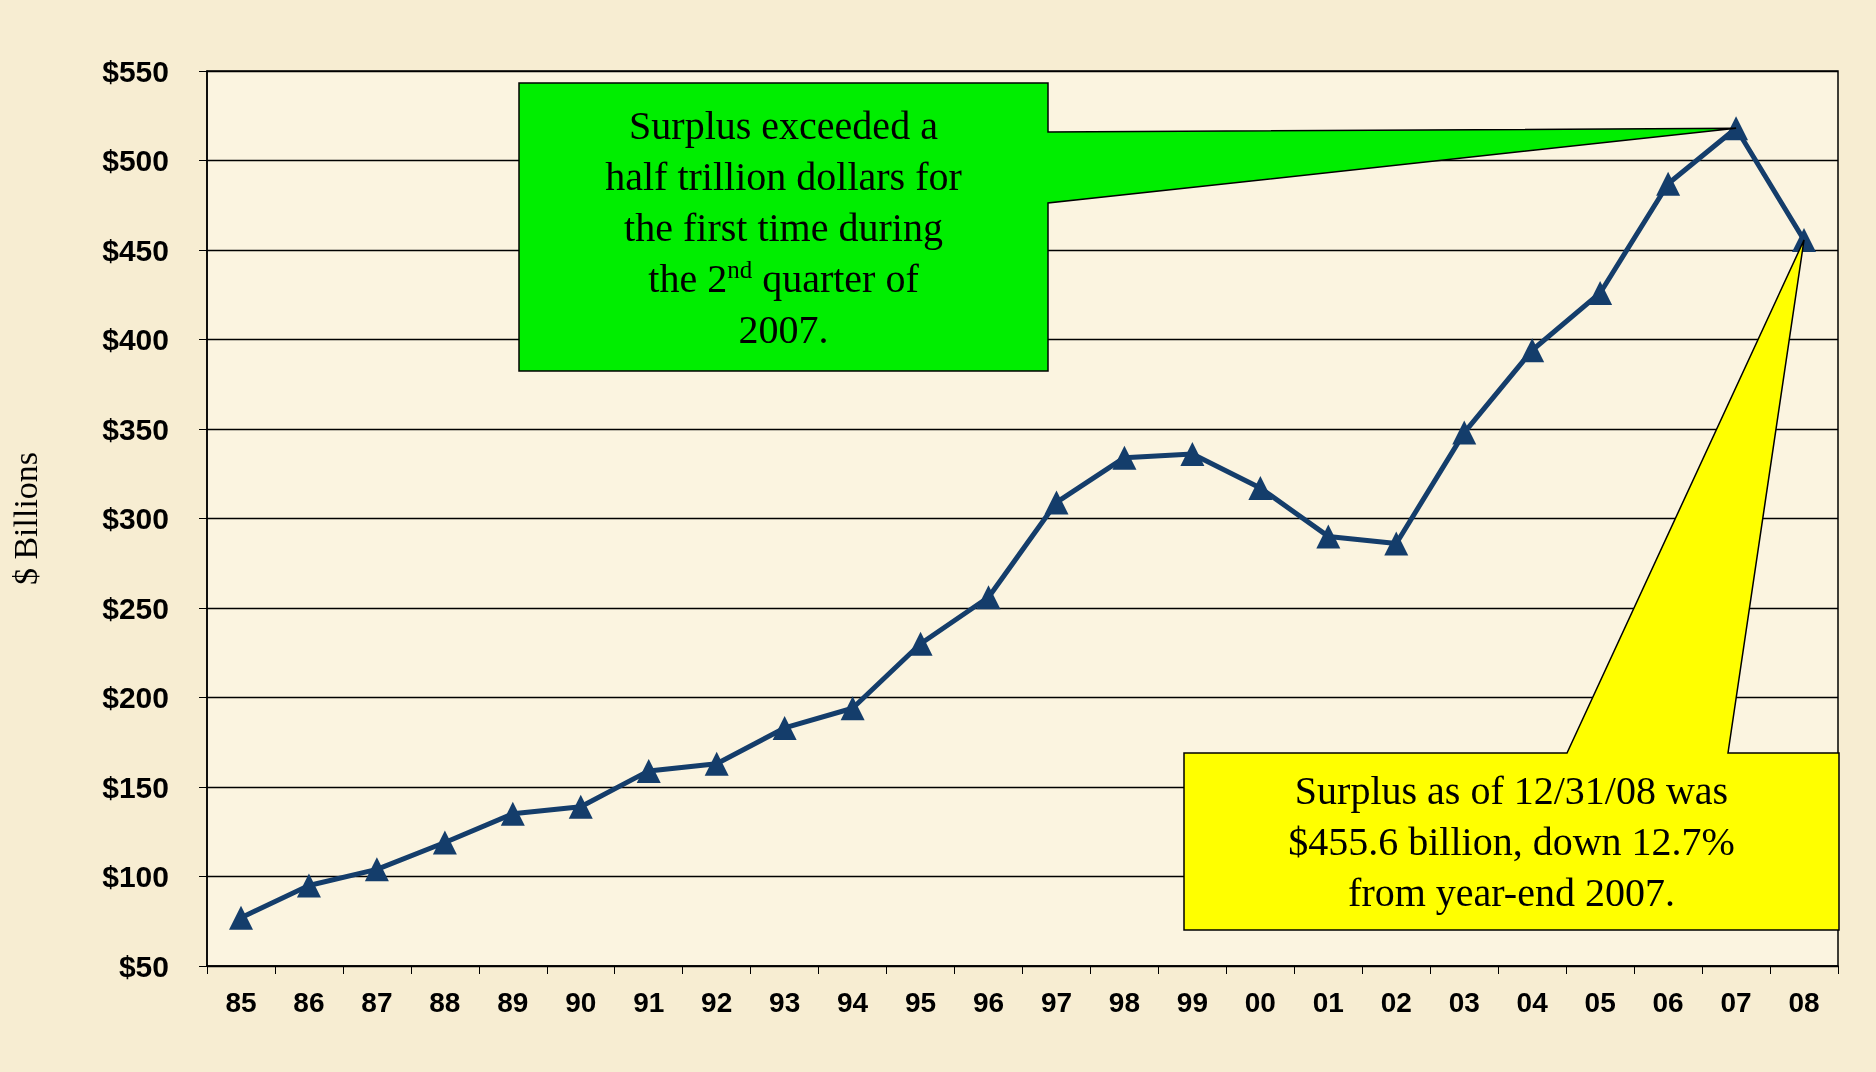 The width and height of the screenshot is (1876, 1072). I want to click on y-tick-label: $150, so click(135, 787).